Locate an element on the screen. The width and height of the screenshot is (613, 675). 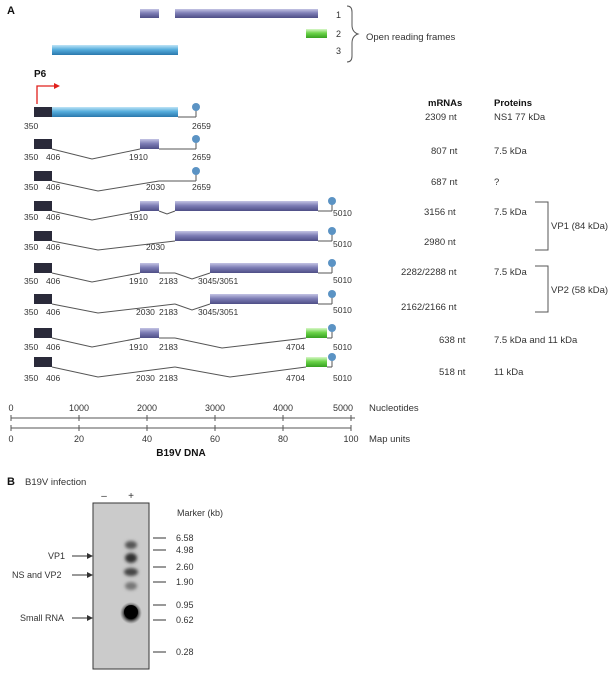
vp2-bracket-label: VP2 (58 kDa) is located at coordinates (579, 290).